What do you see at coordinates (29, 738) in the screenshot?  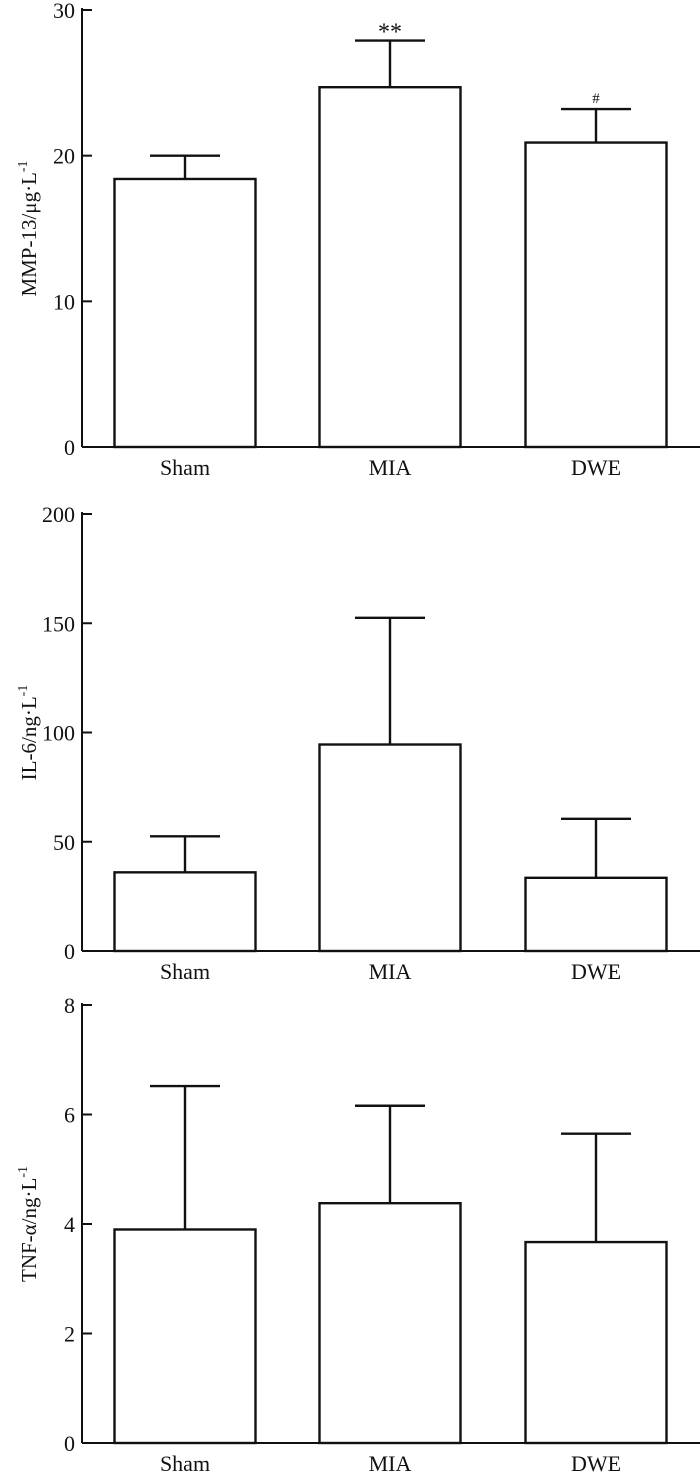 I see `y-axis-label-text: IL-6/ng·L` at bounding box center [29, 738].